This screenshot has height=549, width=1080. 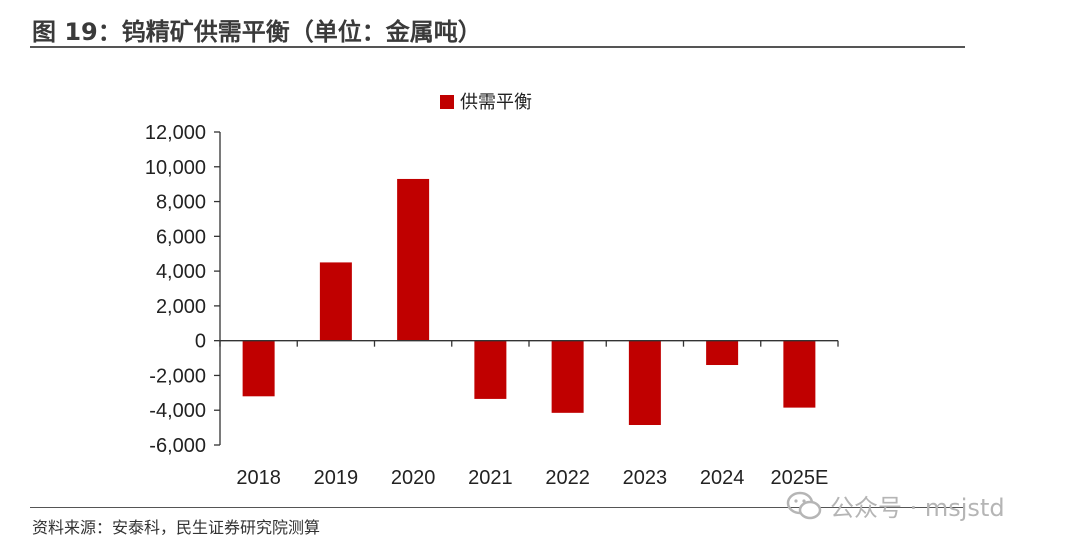 I want to click on bar-2021, so click(x=490, y=369).